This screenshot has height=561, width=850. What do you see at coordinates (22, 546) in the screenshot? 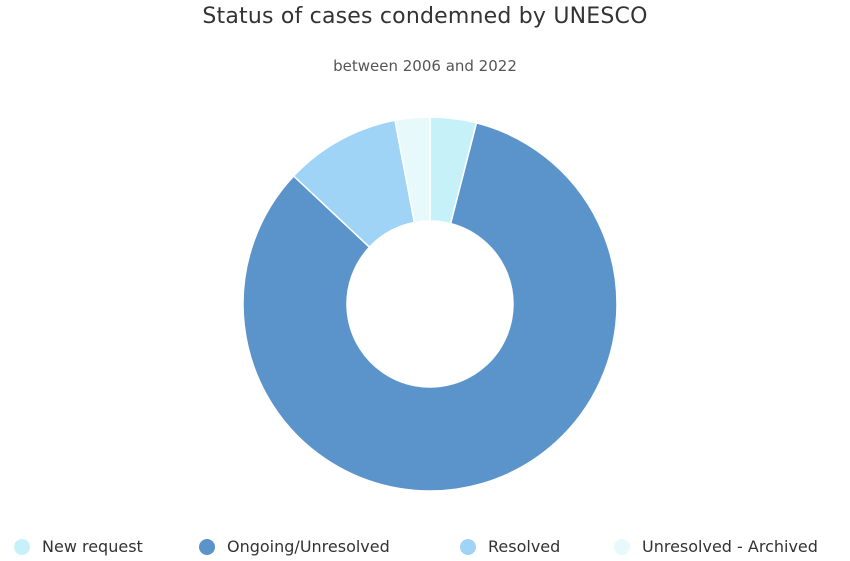
I see `legend-swatch-new-request` at bounding box center [22, 546].